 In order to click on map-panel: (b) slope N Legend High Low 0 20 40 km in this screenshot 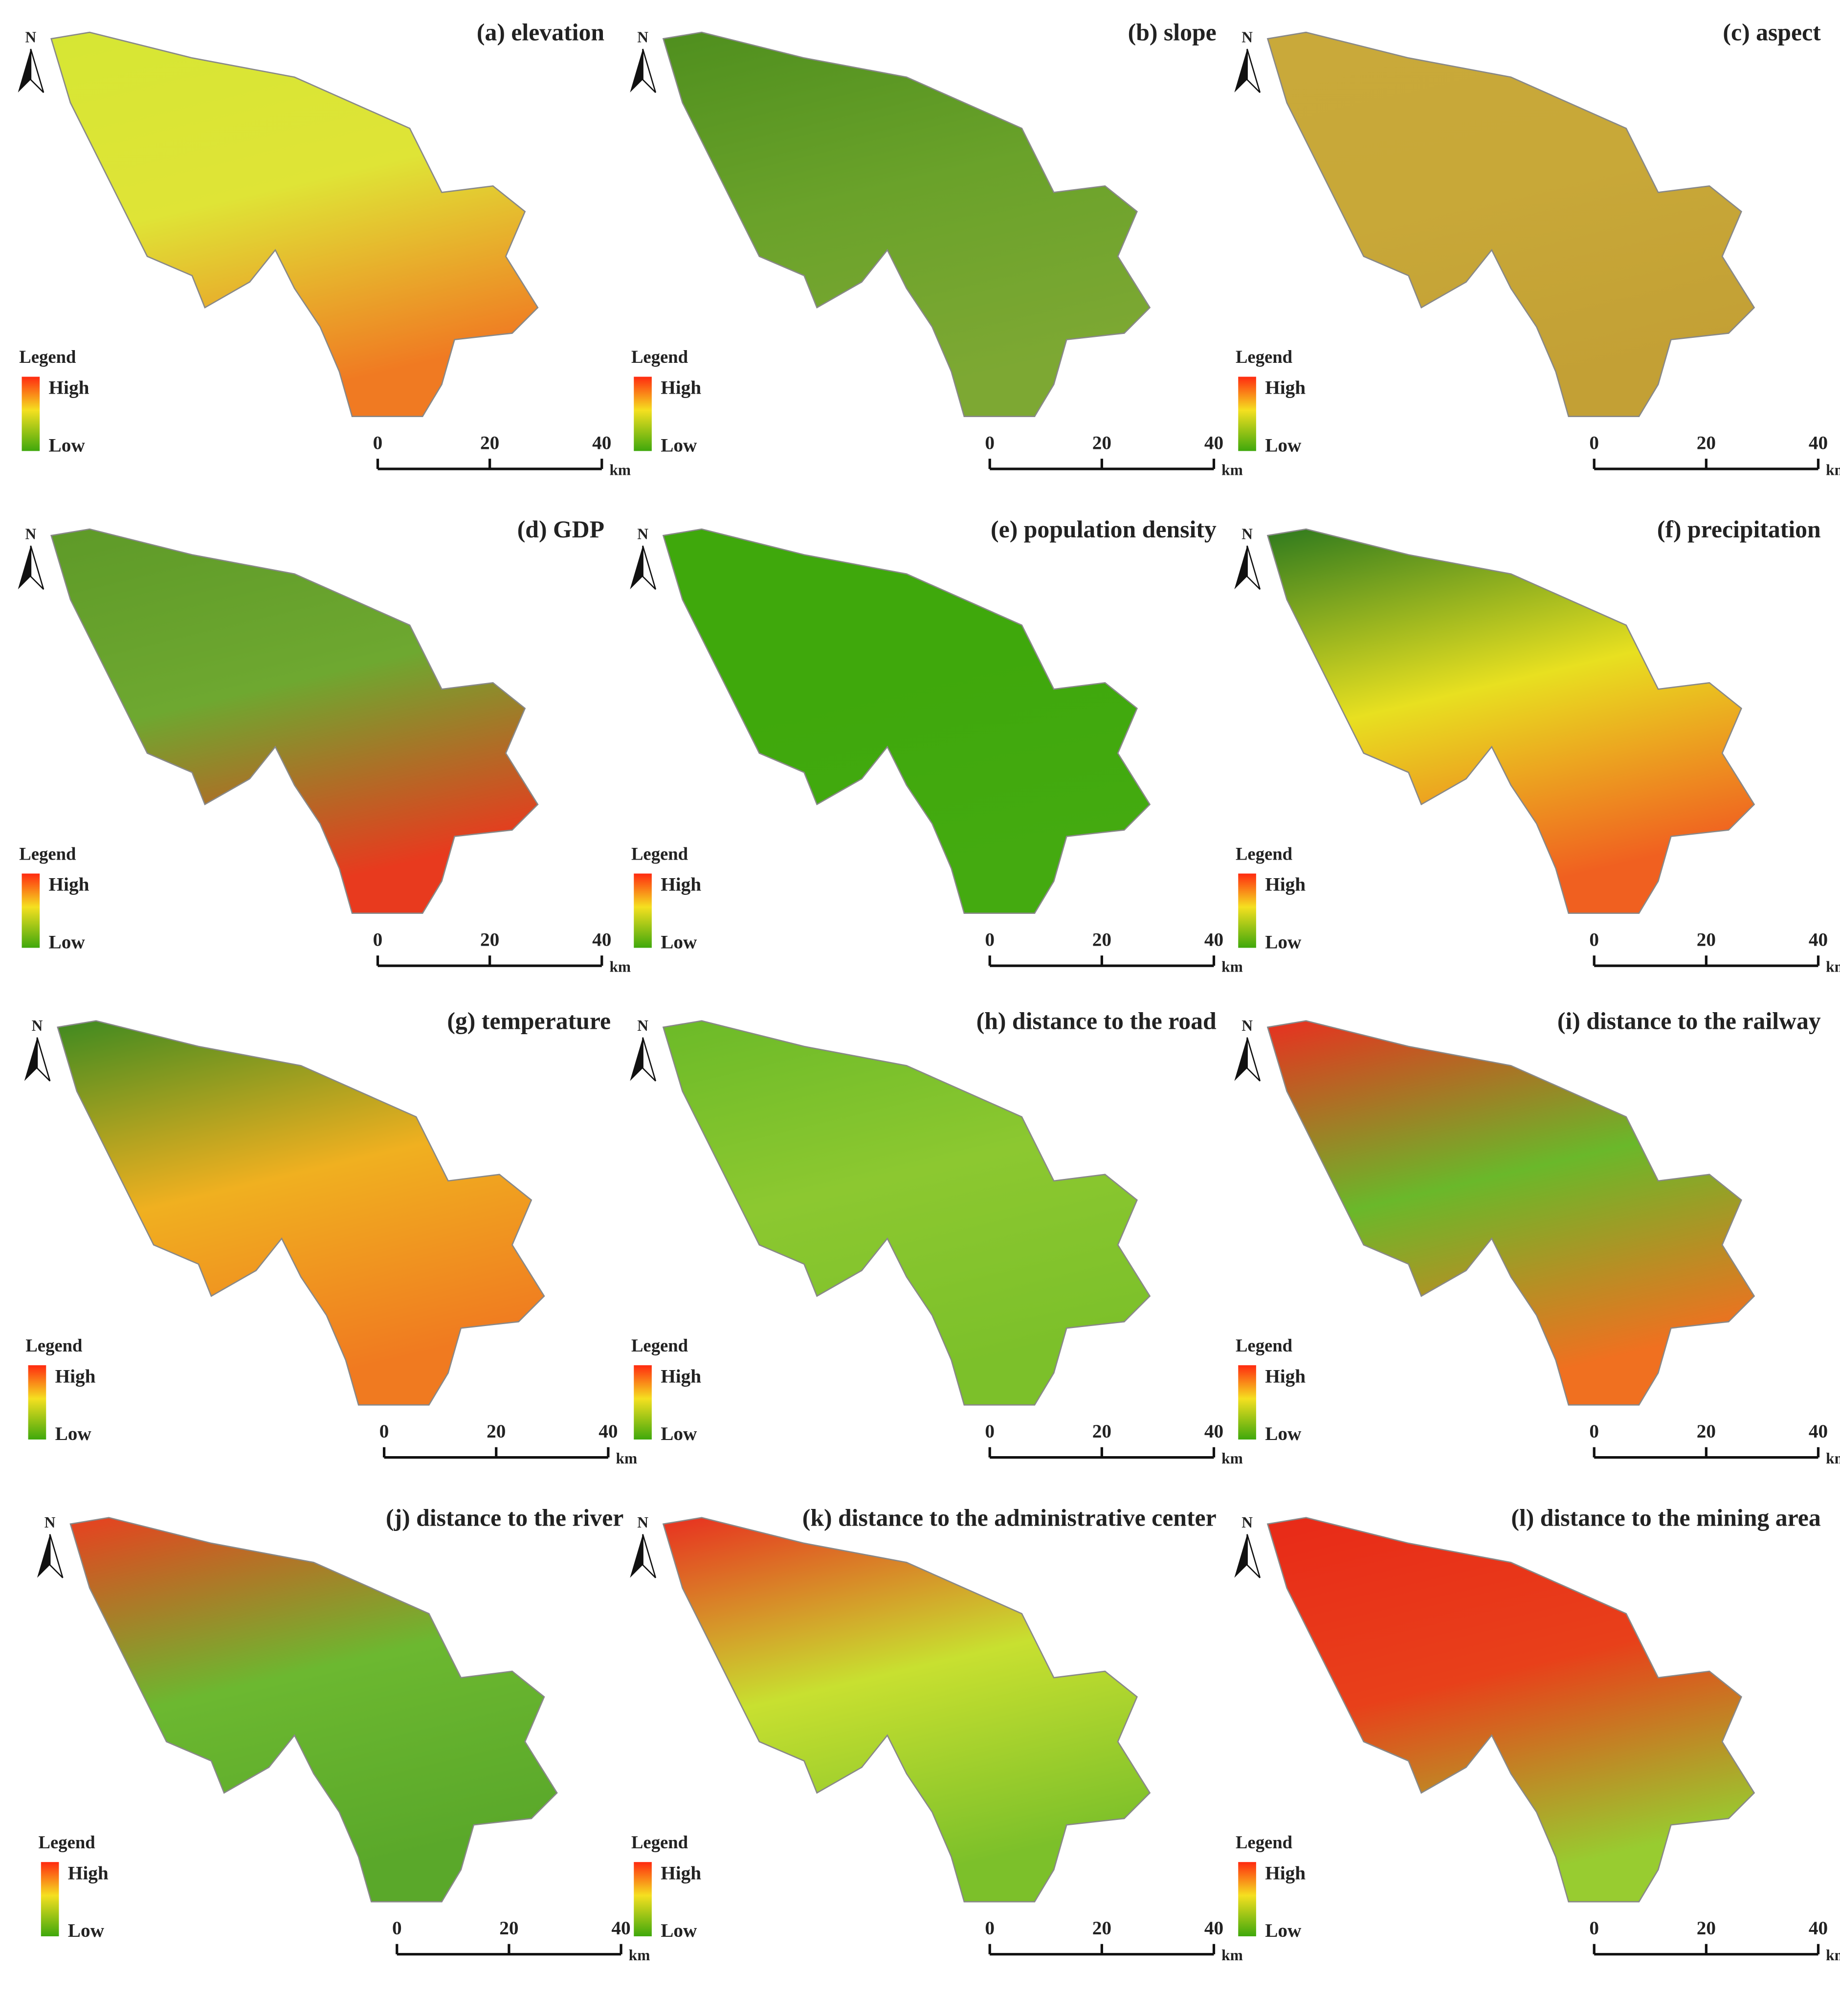, I will do `click(937, 248)`.